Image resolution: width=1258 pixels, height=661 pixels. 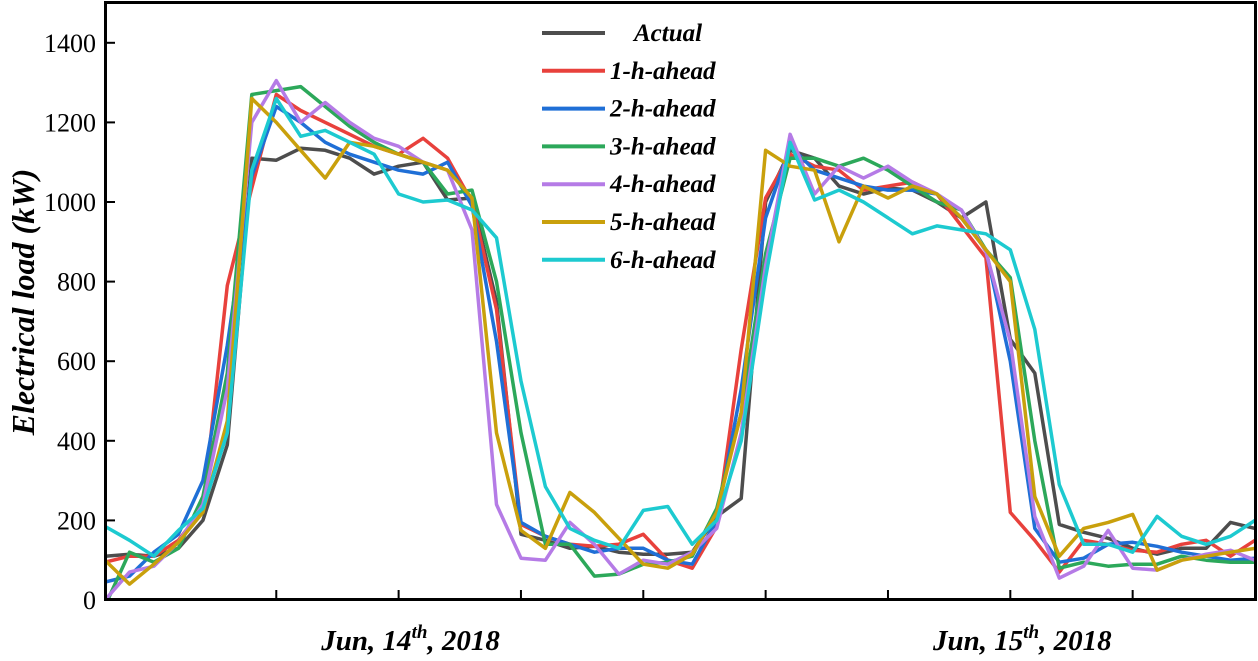 What do you see at coordinates (79, 322) in the screenshot?
I see `y-axis: 0 200 400 600 800 1000 1200 1400` at bounding box center [79, 322].